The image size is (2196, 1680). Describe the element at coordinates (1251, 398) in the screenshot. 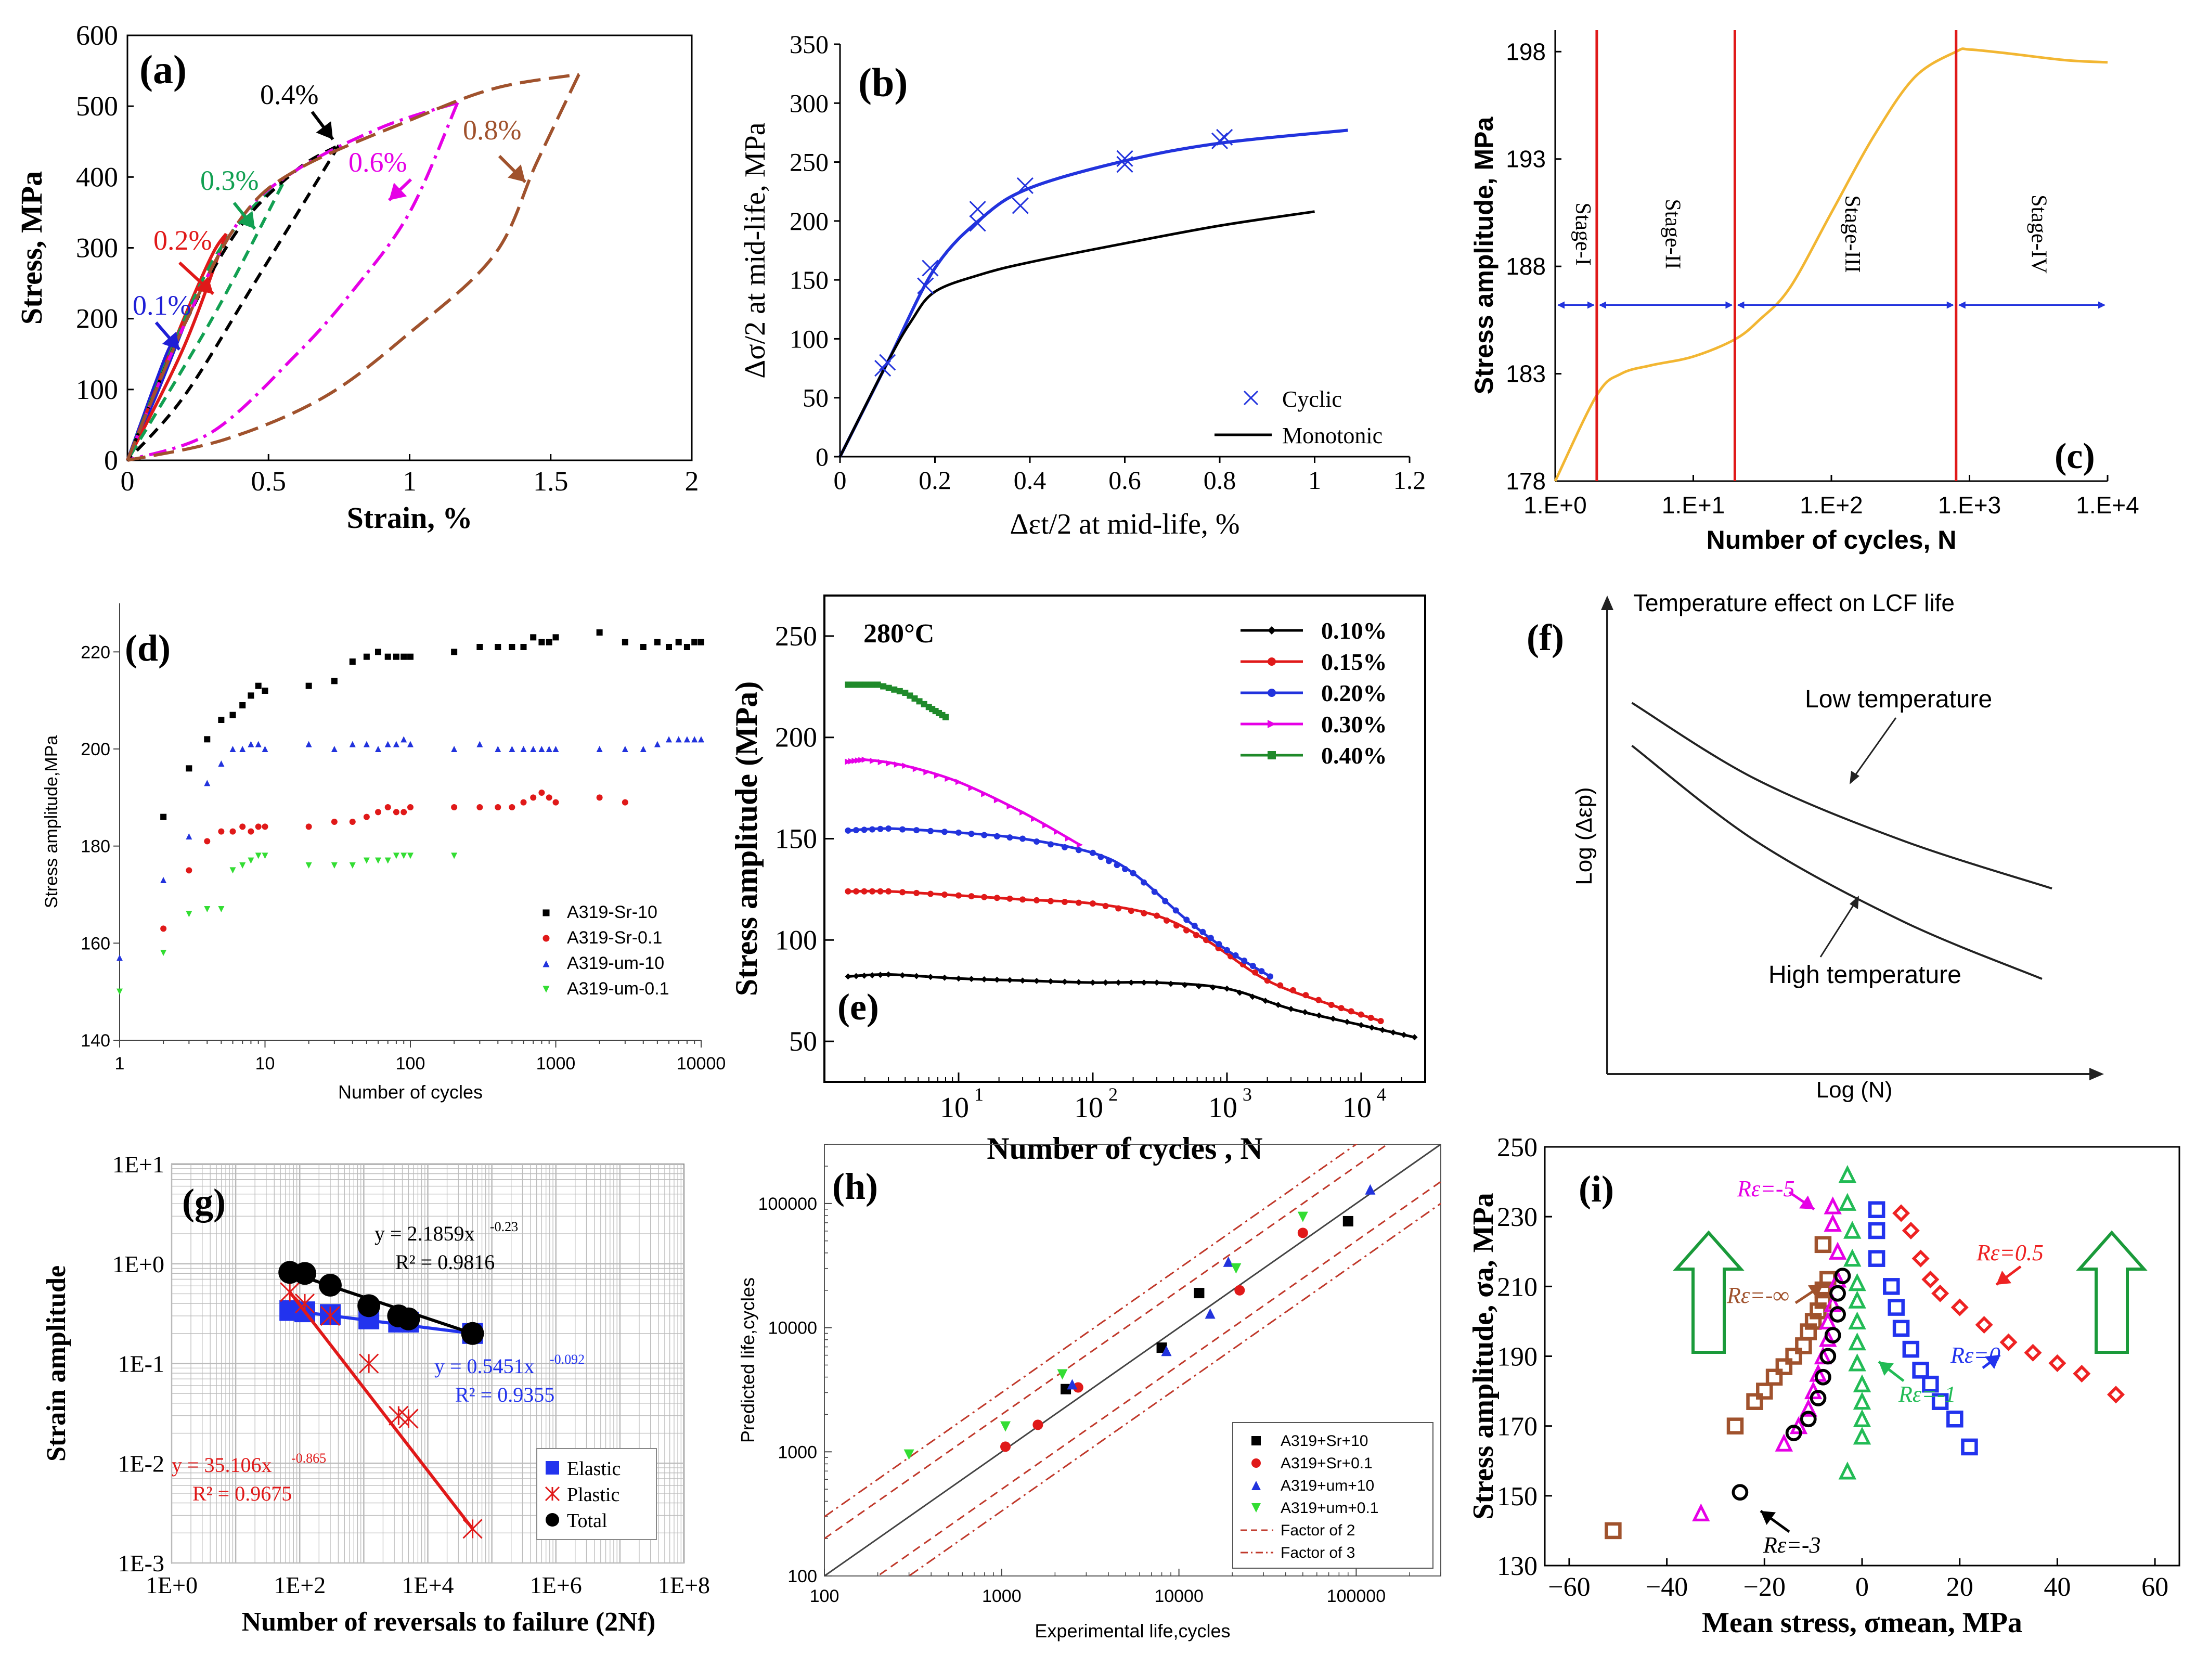

I see `legend-marker-cyclic` at that location.